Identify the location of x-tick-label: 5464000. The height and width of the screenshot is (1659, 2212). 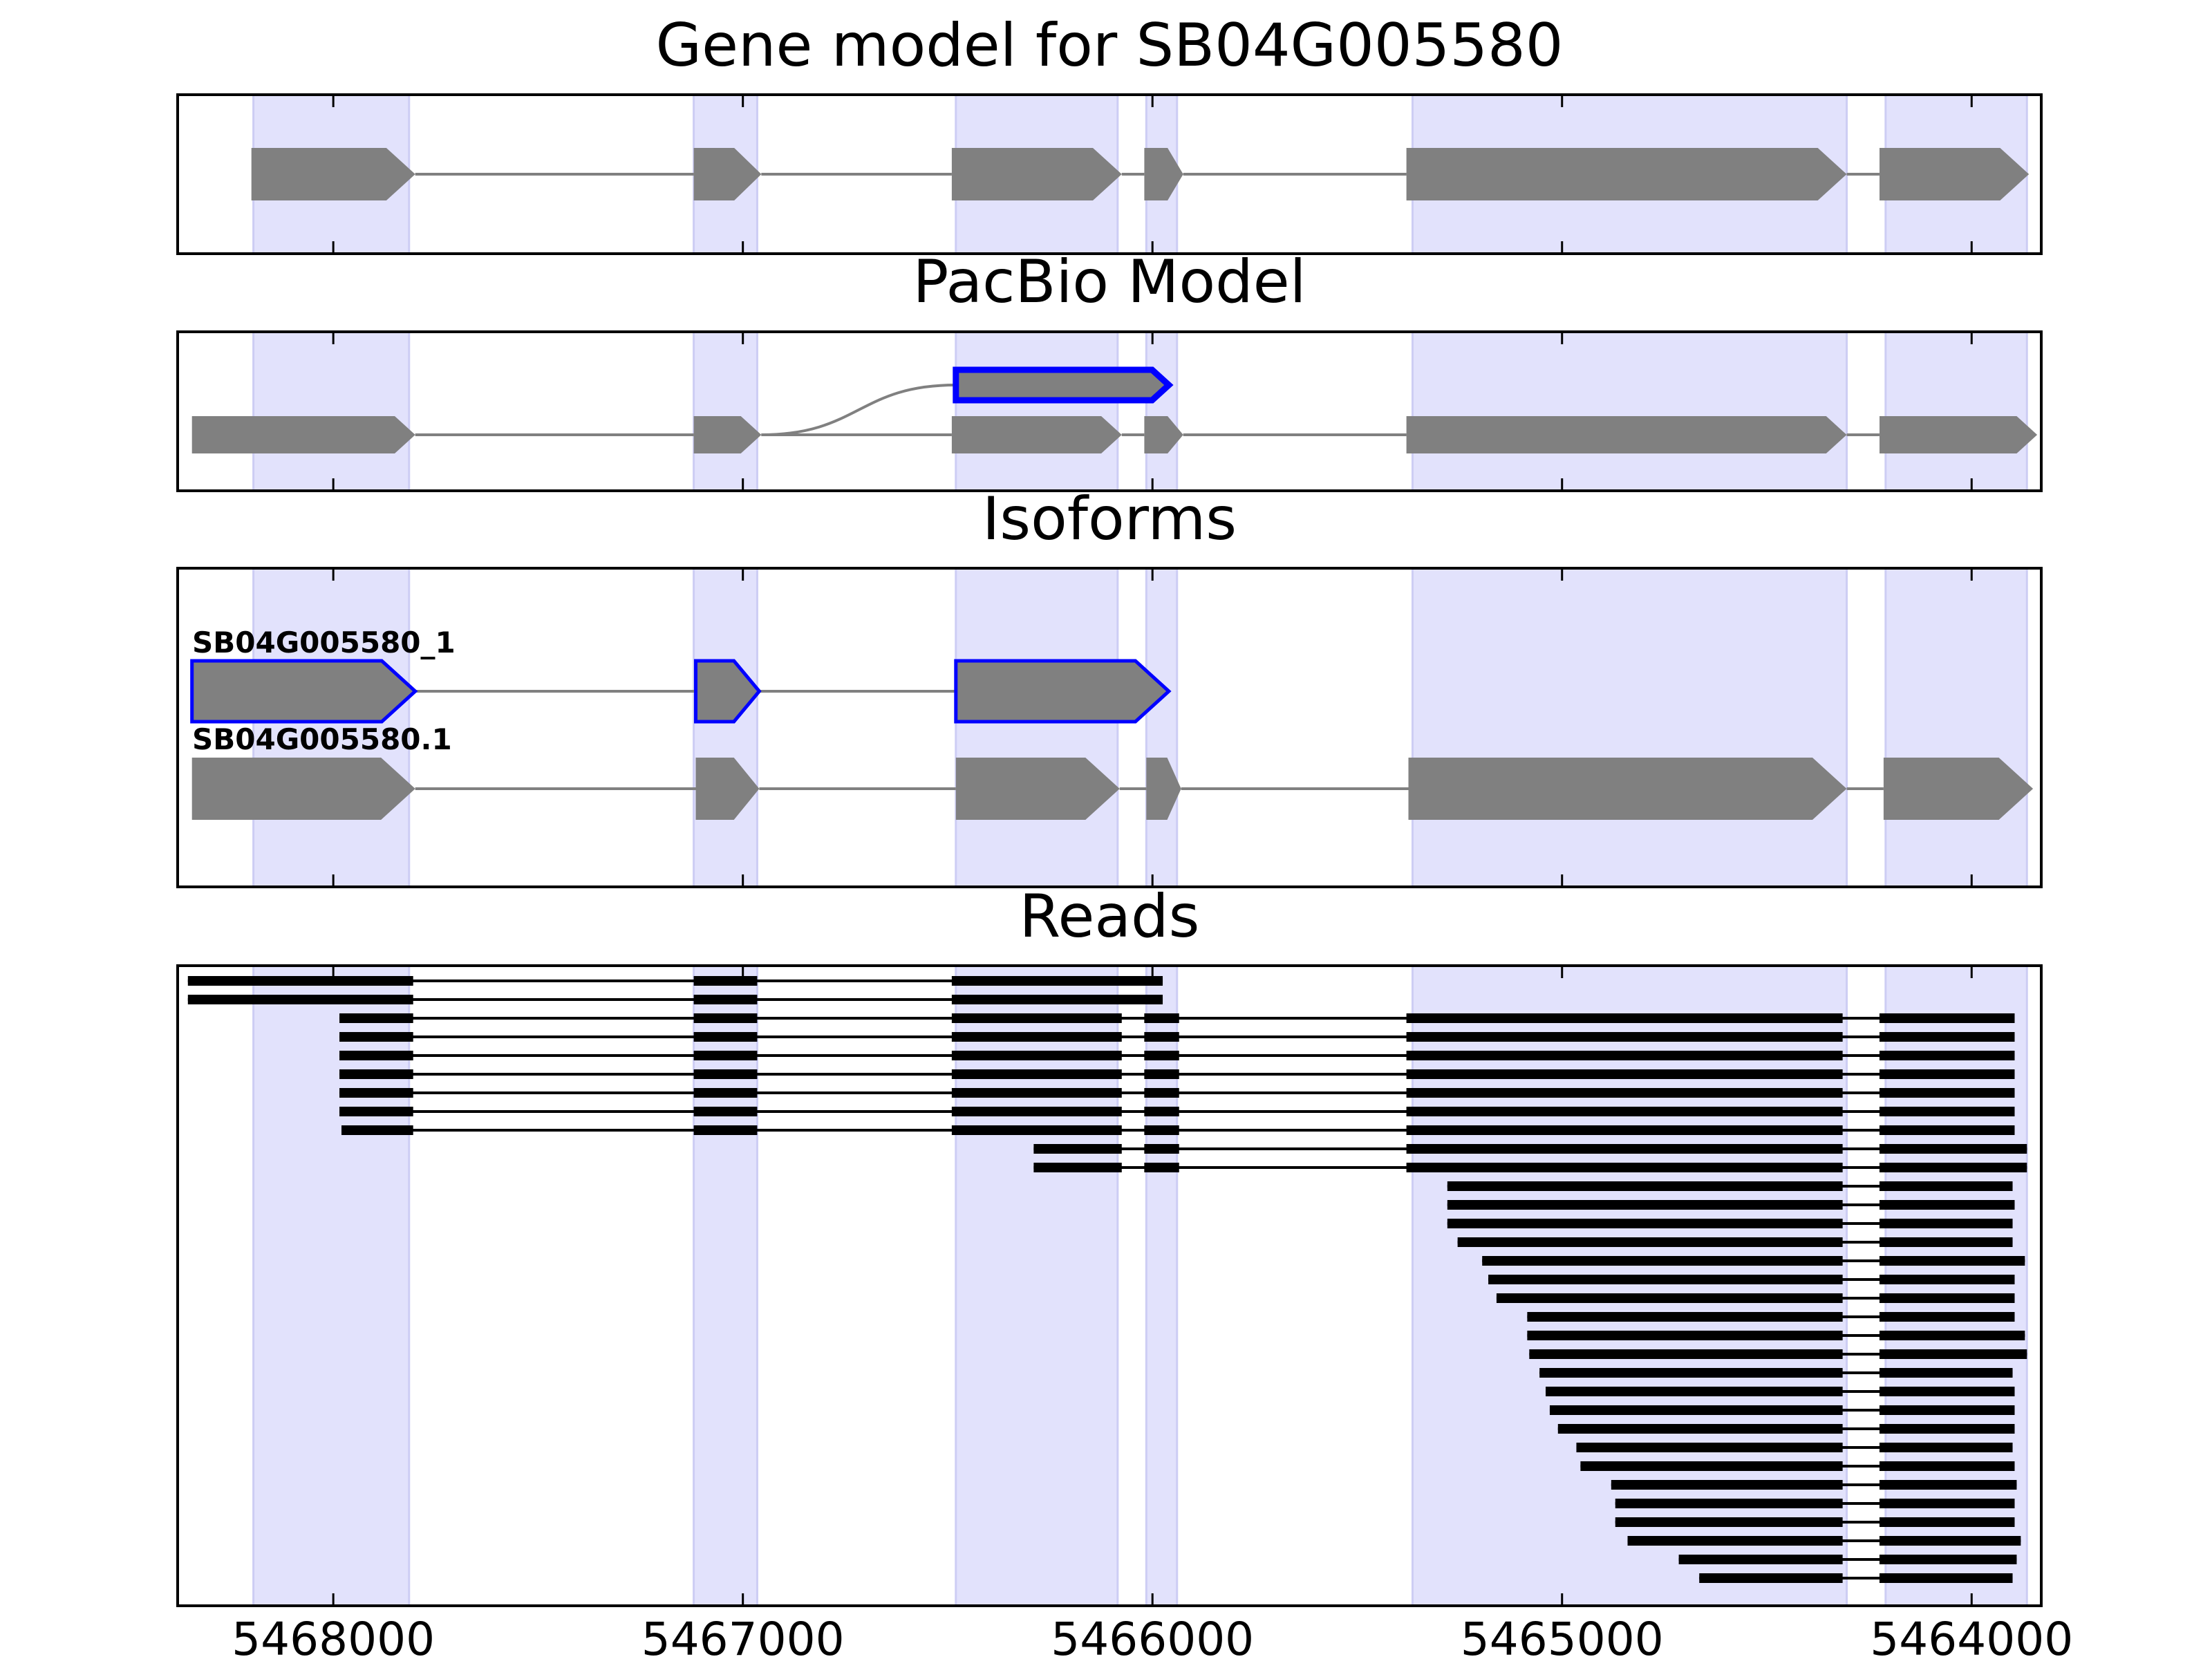
(1971, 1636).